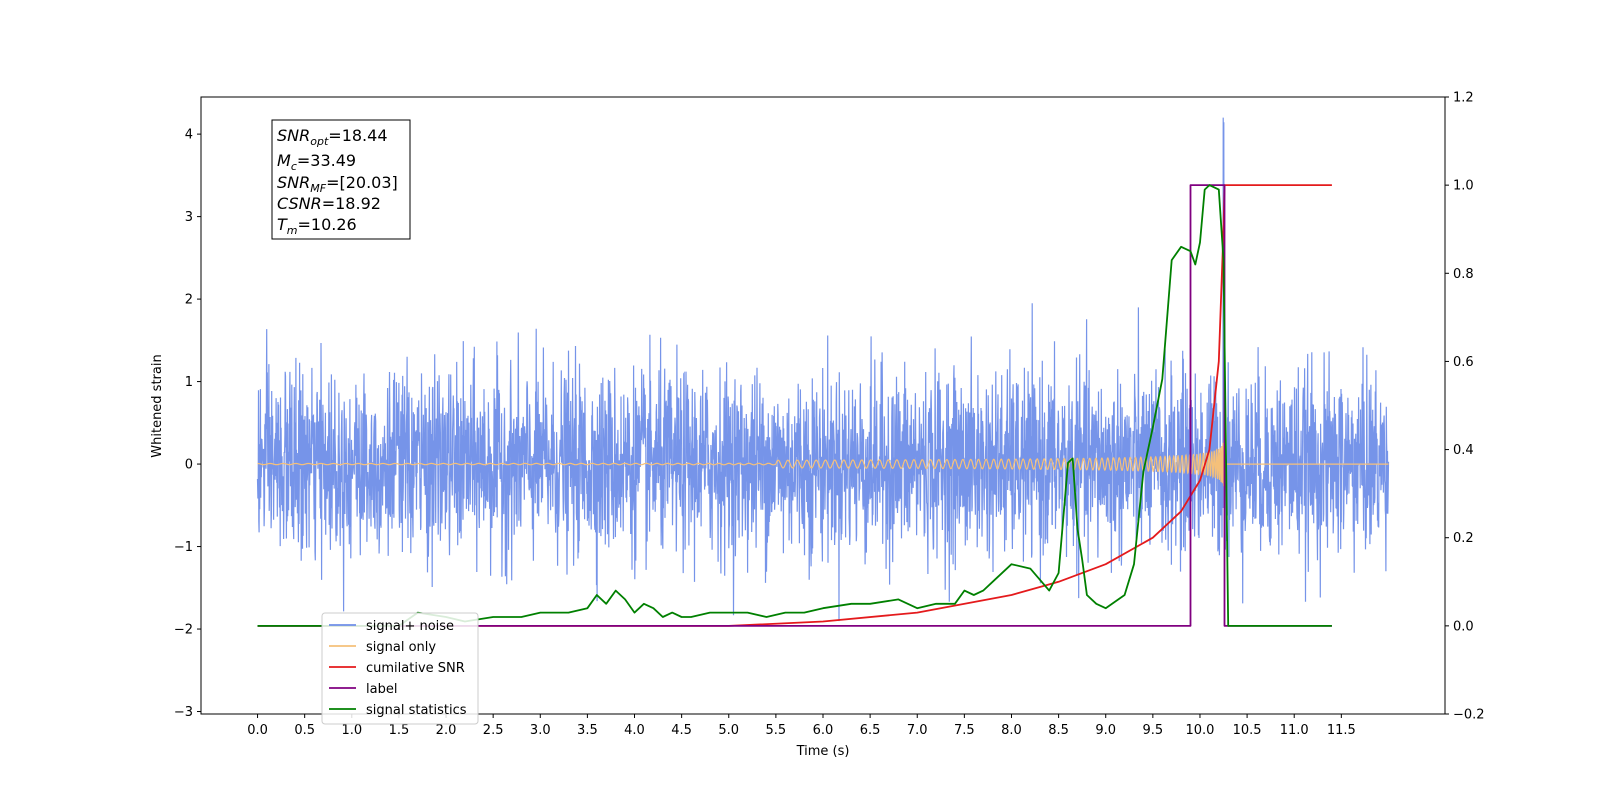 The image size is (1600, 800). Describe the element at coordinates (728, 730) in the screenshot. I see `x-tick-label: 5.0` at that location.